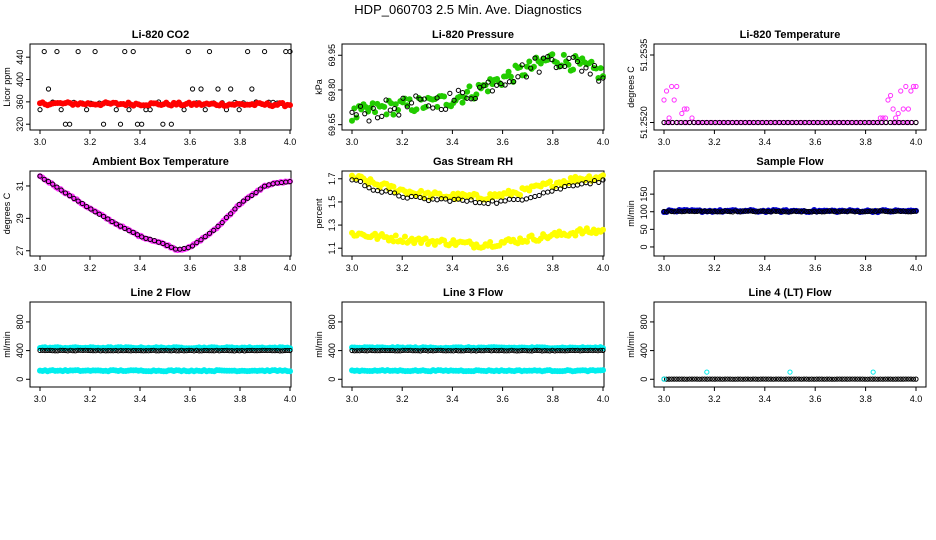  Describe the element at coordinates (402, 142) in the screenshot. I see `x-tick-label: 3.2` at that location.